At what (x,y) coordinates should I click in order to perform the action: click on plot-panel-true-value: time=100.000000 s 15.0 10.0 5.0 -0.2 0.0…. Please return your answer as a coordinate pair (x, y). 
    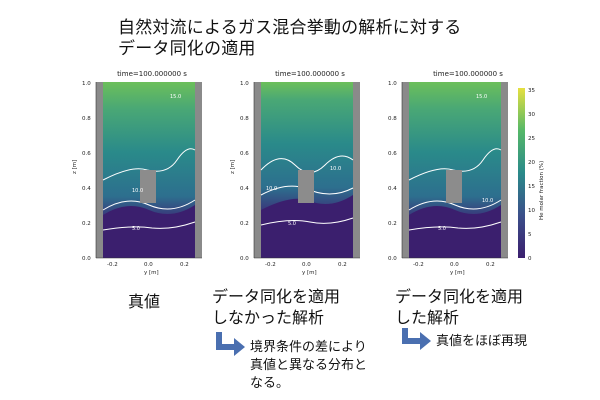
    Looking at the image, I should click on (152, 175).